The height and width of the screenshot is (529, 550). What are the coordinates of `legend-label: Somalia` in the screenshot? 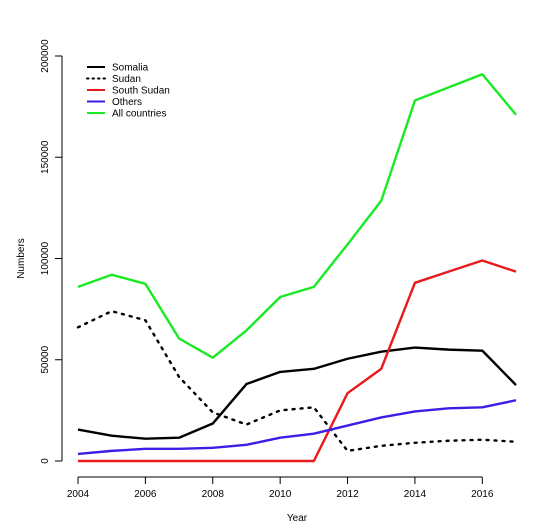 It's located at (130, 68).